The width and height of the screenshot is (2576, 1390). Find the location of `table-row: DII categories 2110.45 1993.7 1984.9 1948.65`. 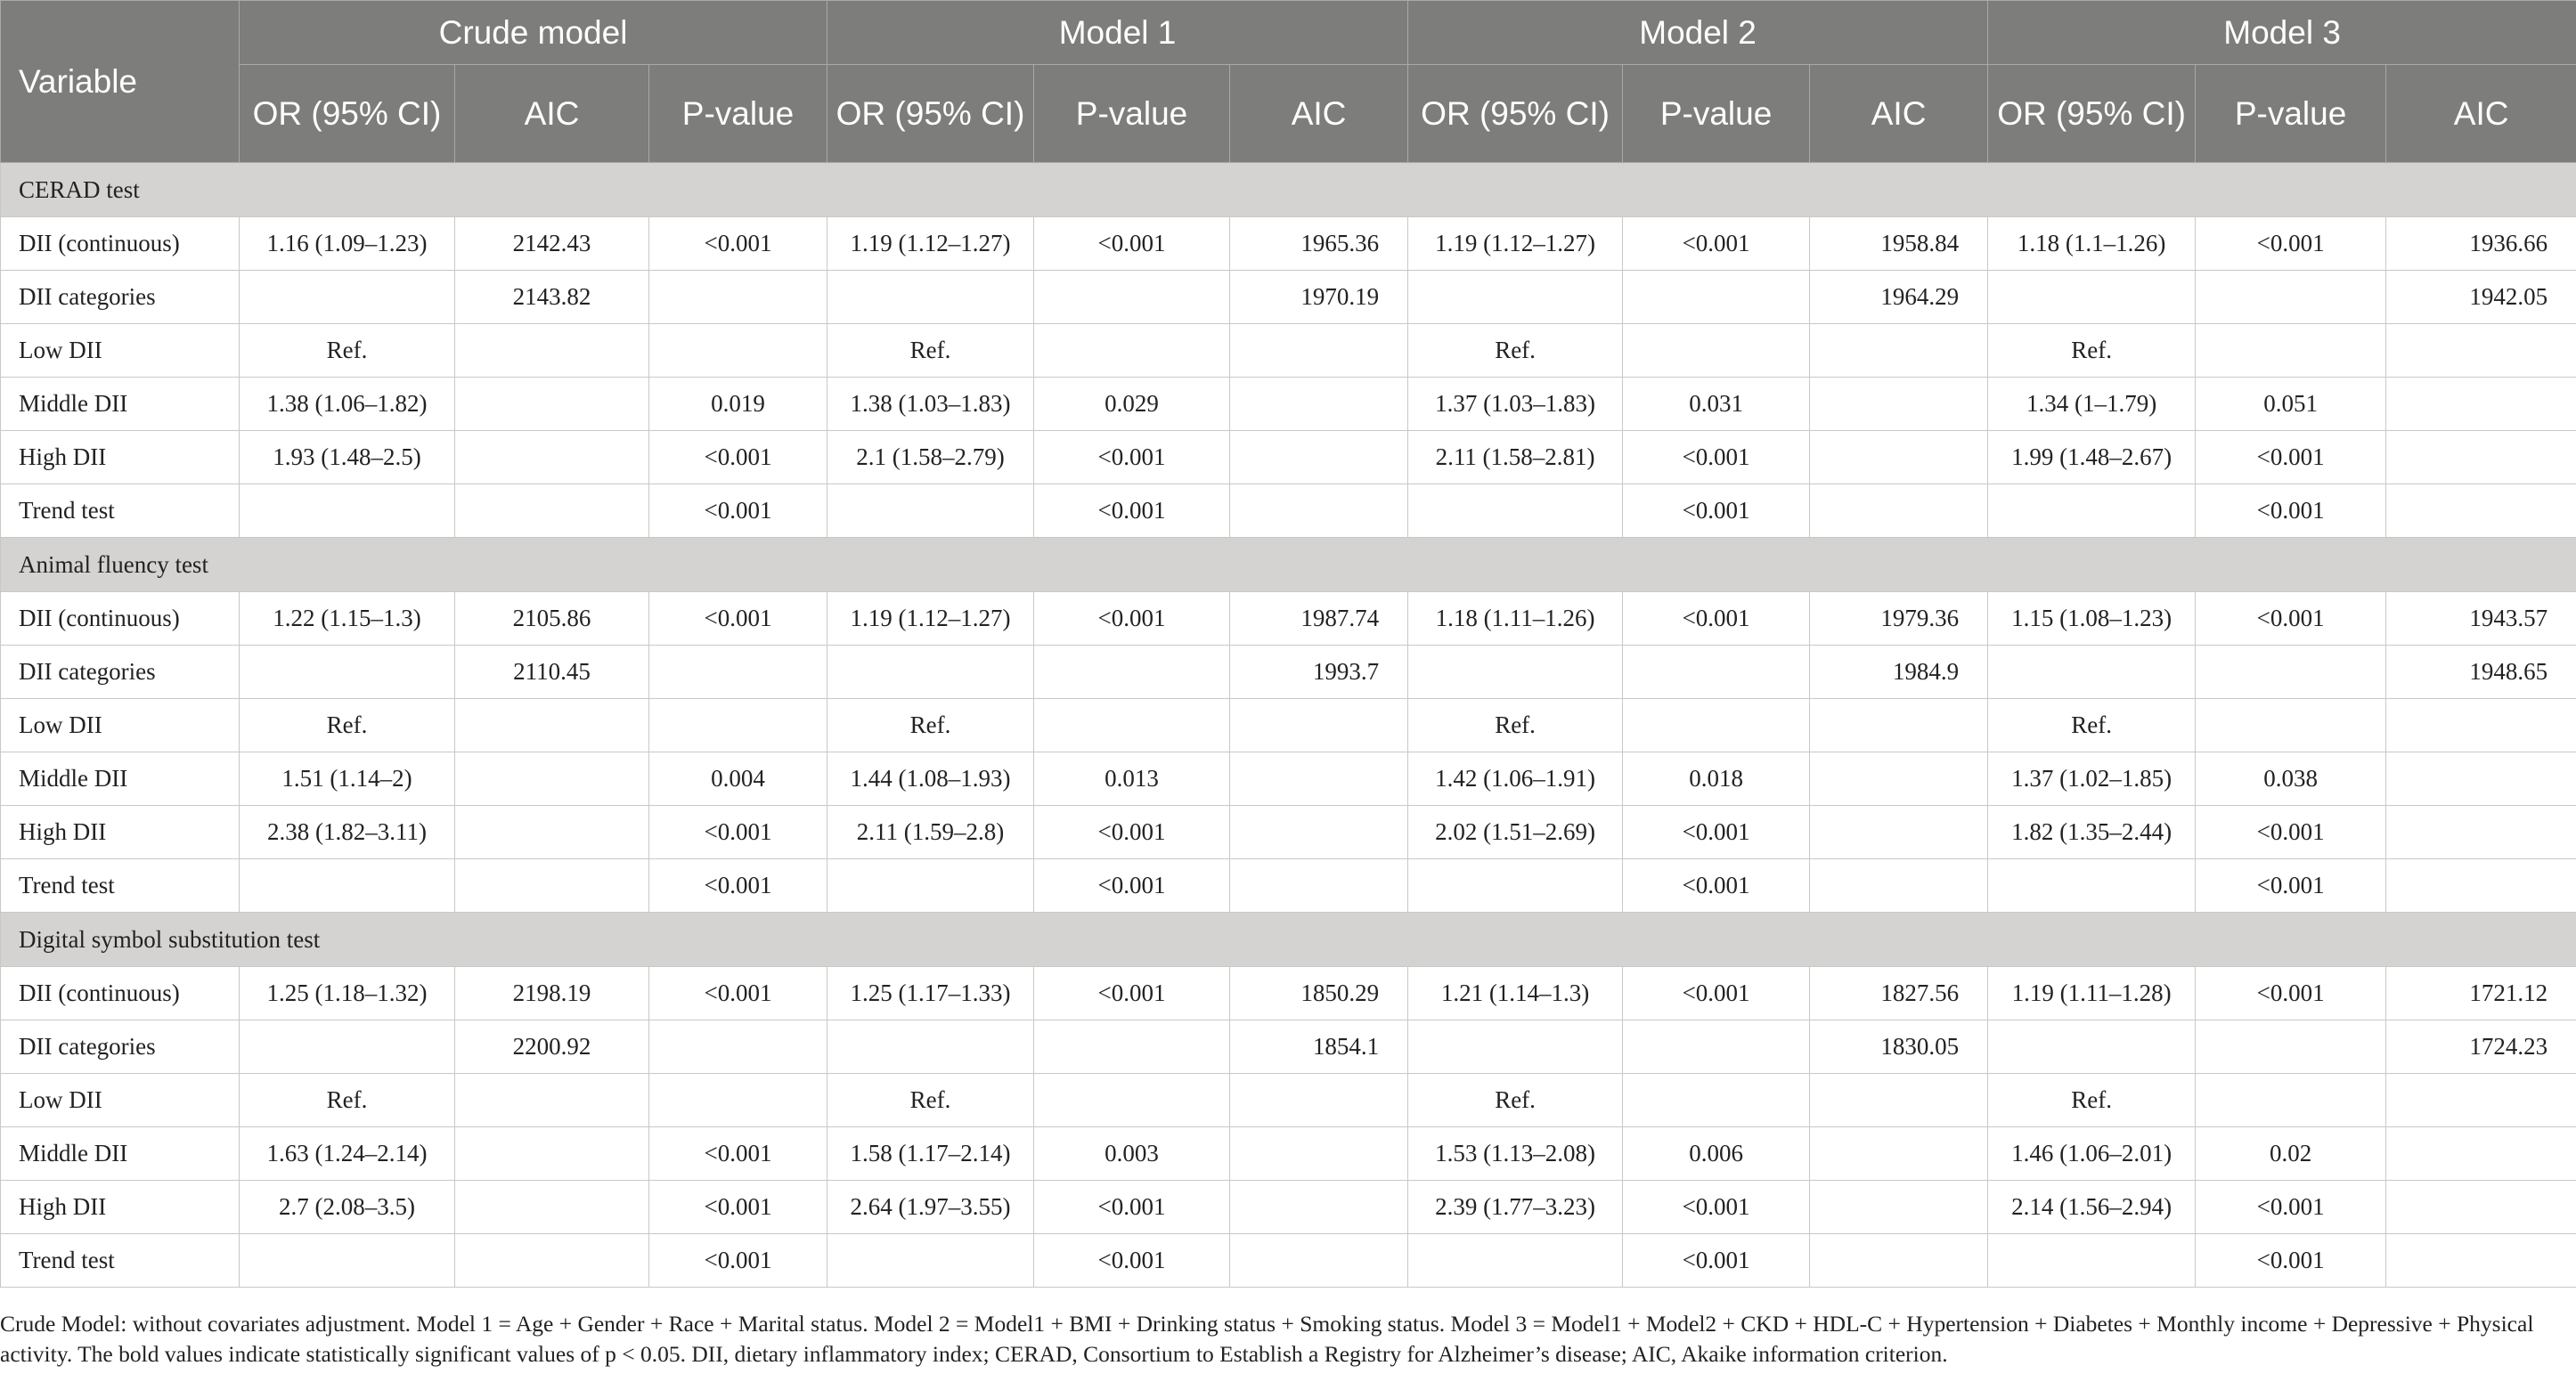

table-row: DII categories 2110.45 1993.7 1984.9 1948.65 is located at coordinates (1288, 672).